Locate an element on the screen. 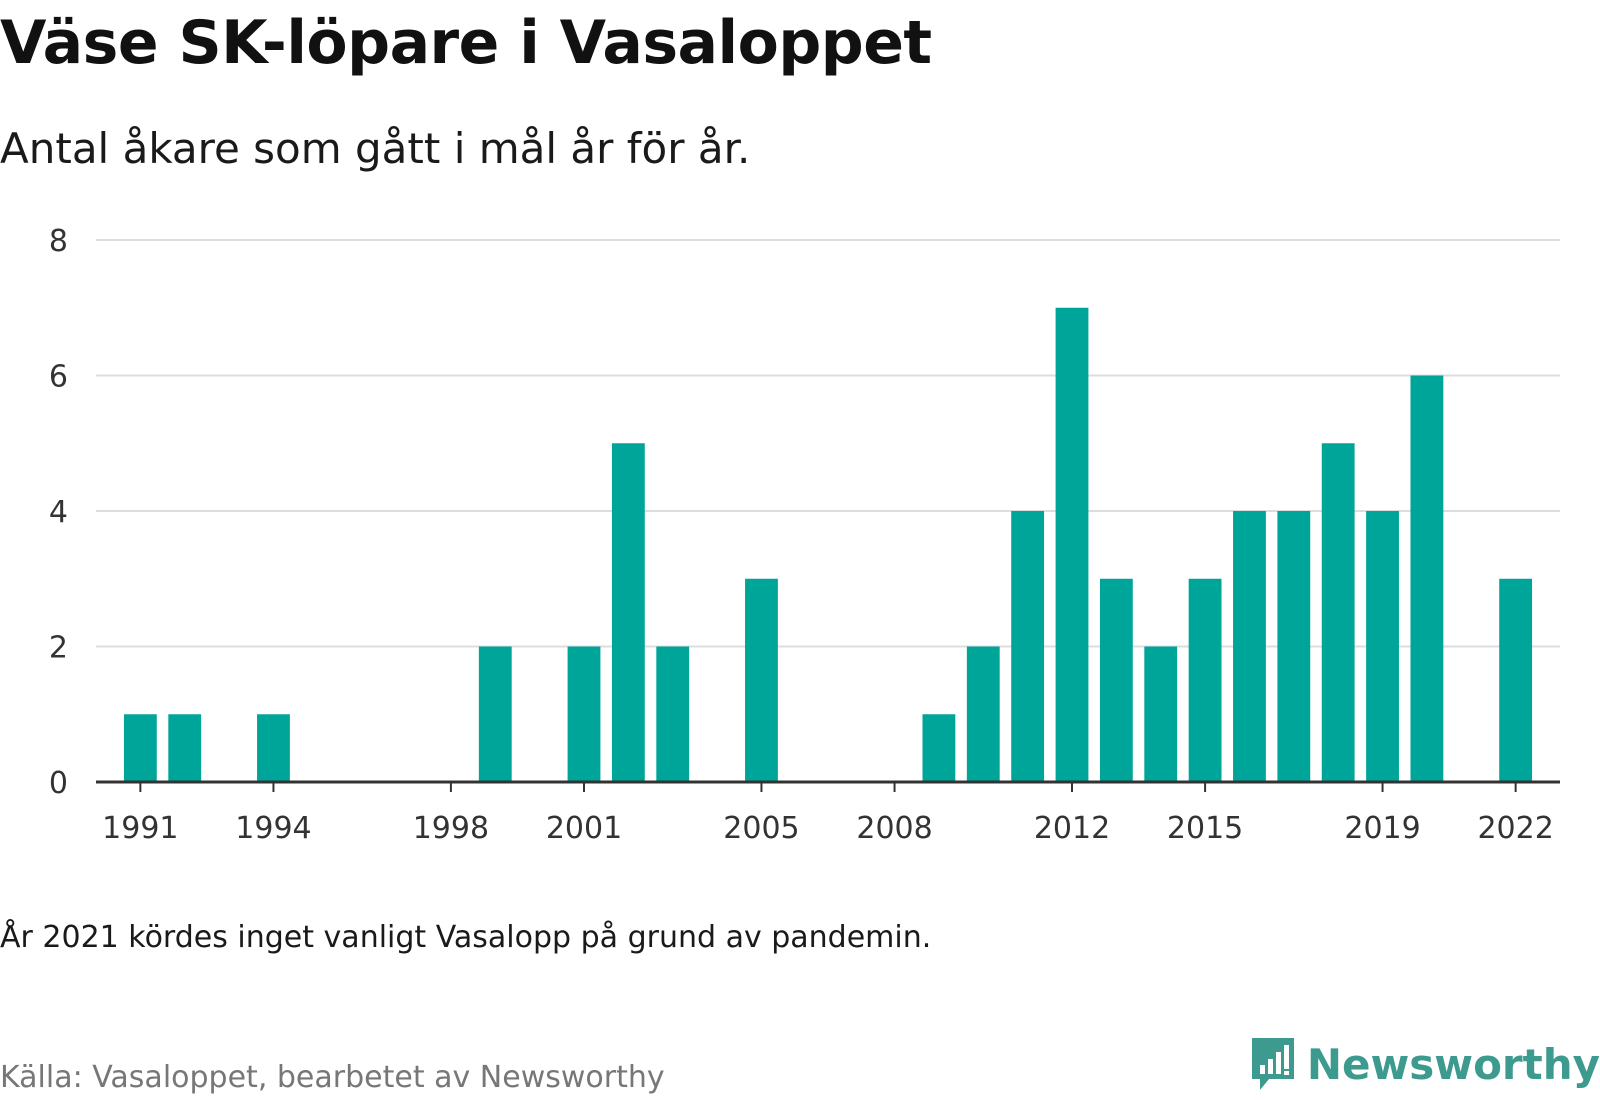 The height and width of the screenshot is (1100, 1600). x-tick-label: 1994 is located at coordinates (273, 828).